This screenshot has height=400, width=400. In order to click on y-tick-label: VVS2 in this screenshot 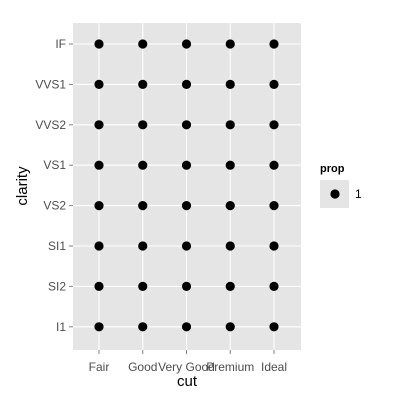, I will do `click(50, 125)`.